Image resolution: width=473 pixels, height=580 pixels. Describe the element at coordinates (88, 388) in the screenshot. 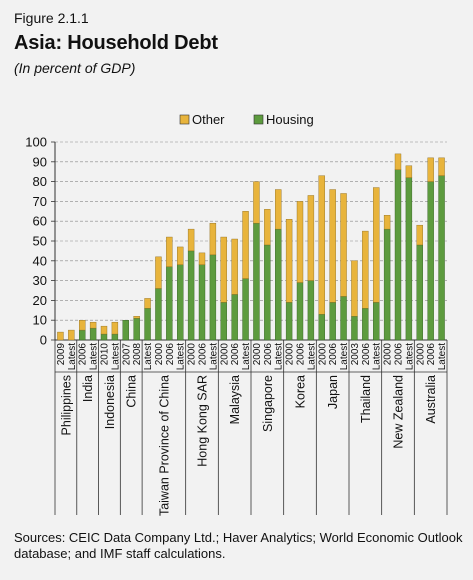

I see `x-group-label: India` at that location.